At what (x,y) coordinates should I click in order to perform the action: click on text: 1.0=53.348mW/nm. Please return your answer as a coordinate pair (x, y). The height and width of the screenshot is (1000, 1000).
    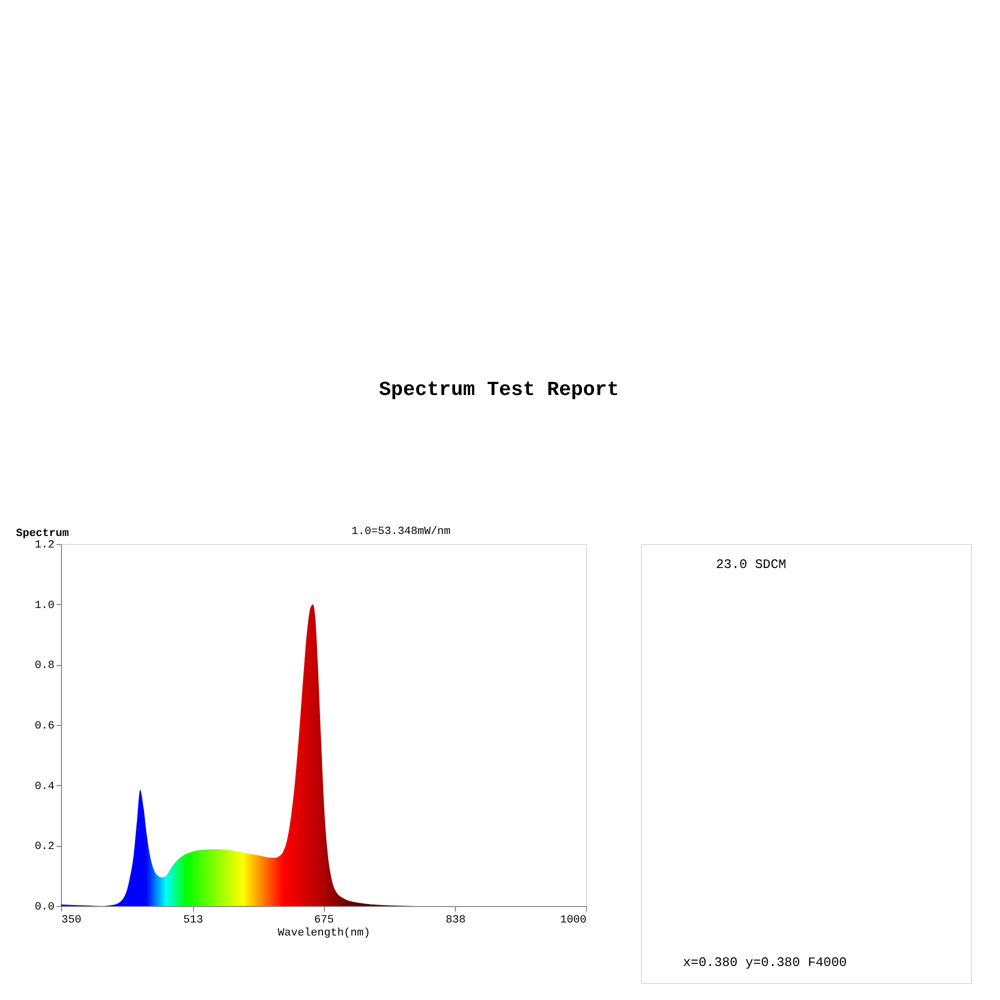
    Looking at the image, I should click on (401, 532).